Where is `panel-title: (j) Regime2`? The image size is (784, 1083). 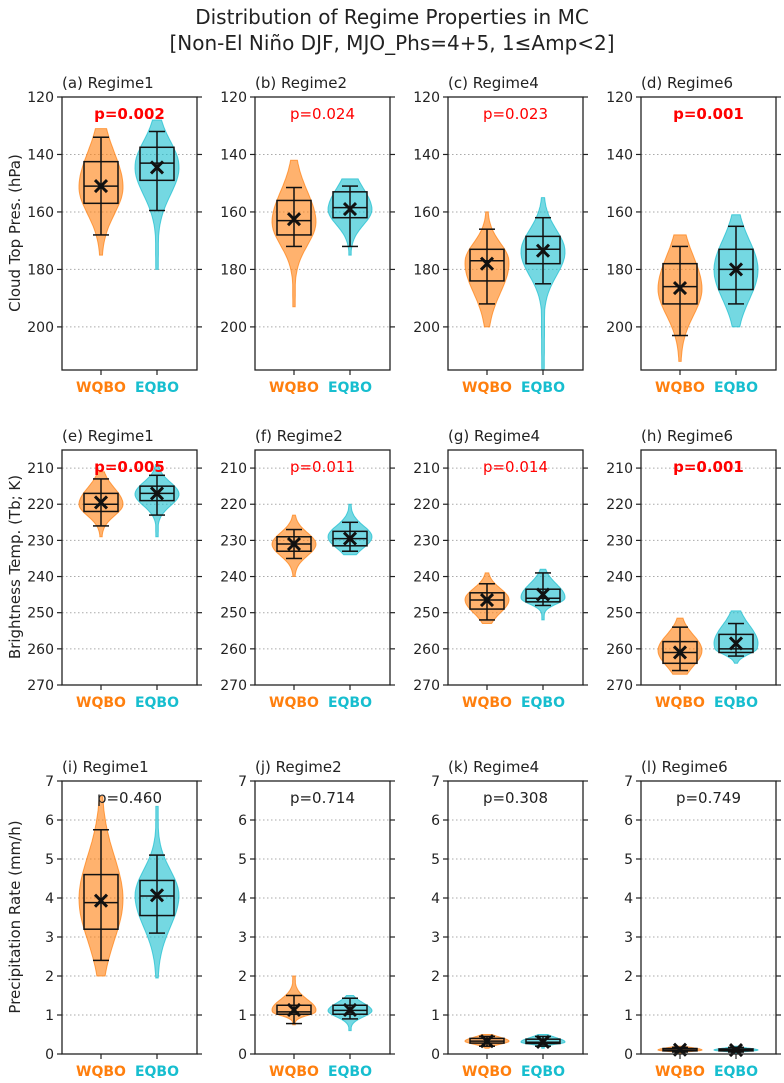
panel-title: (j) Regime2 is located at coordinates (298, 767).